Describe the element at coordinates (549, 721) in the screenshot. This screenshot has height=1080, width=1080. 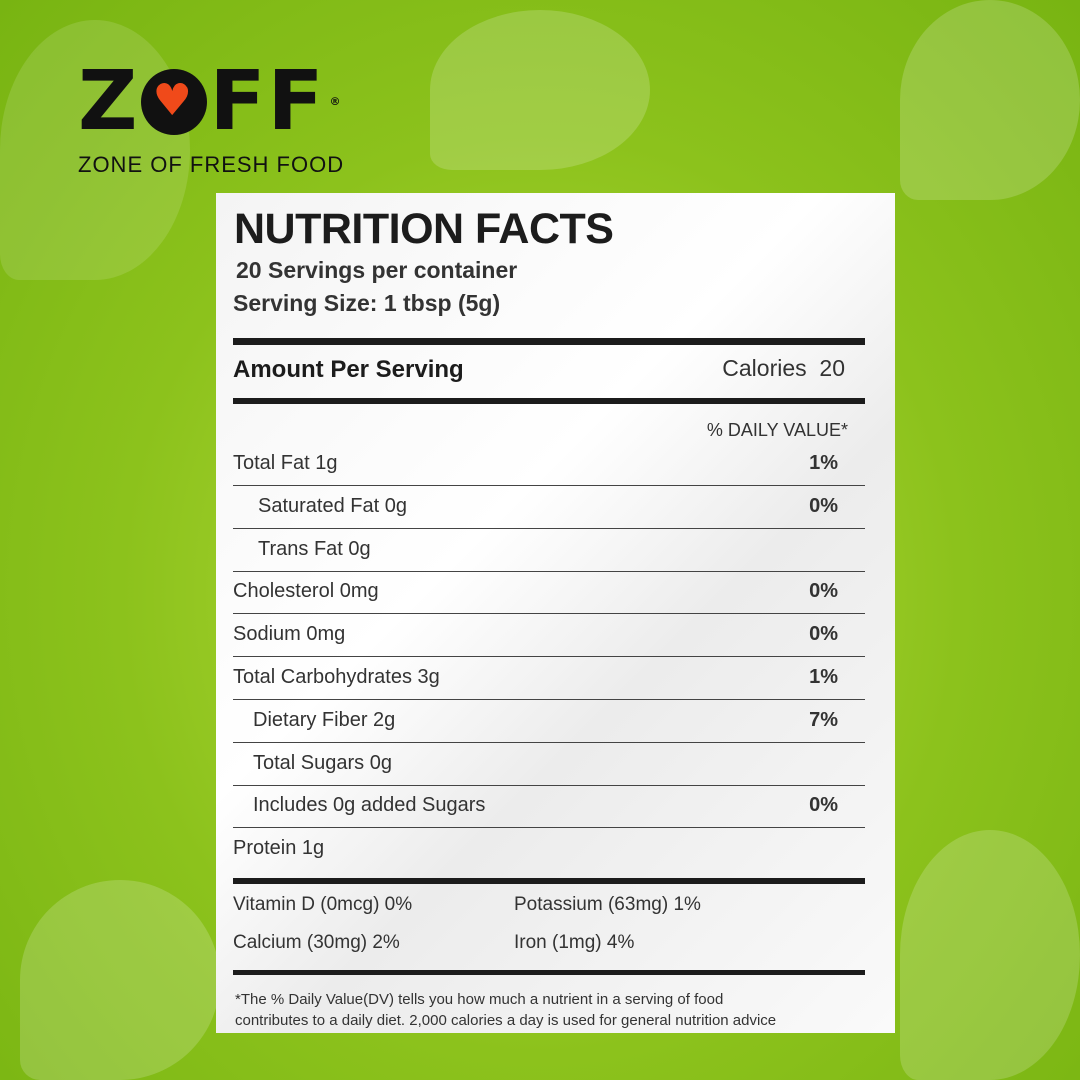
I see `nutrient-row: Dietary Fiber 2g 7%` at that location.